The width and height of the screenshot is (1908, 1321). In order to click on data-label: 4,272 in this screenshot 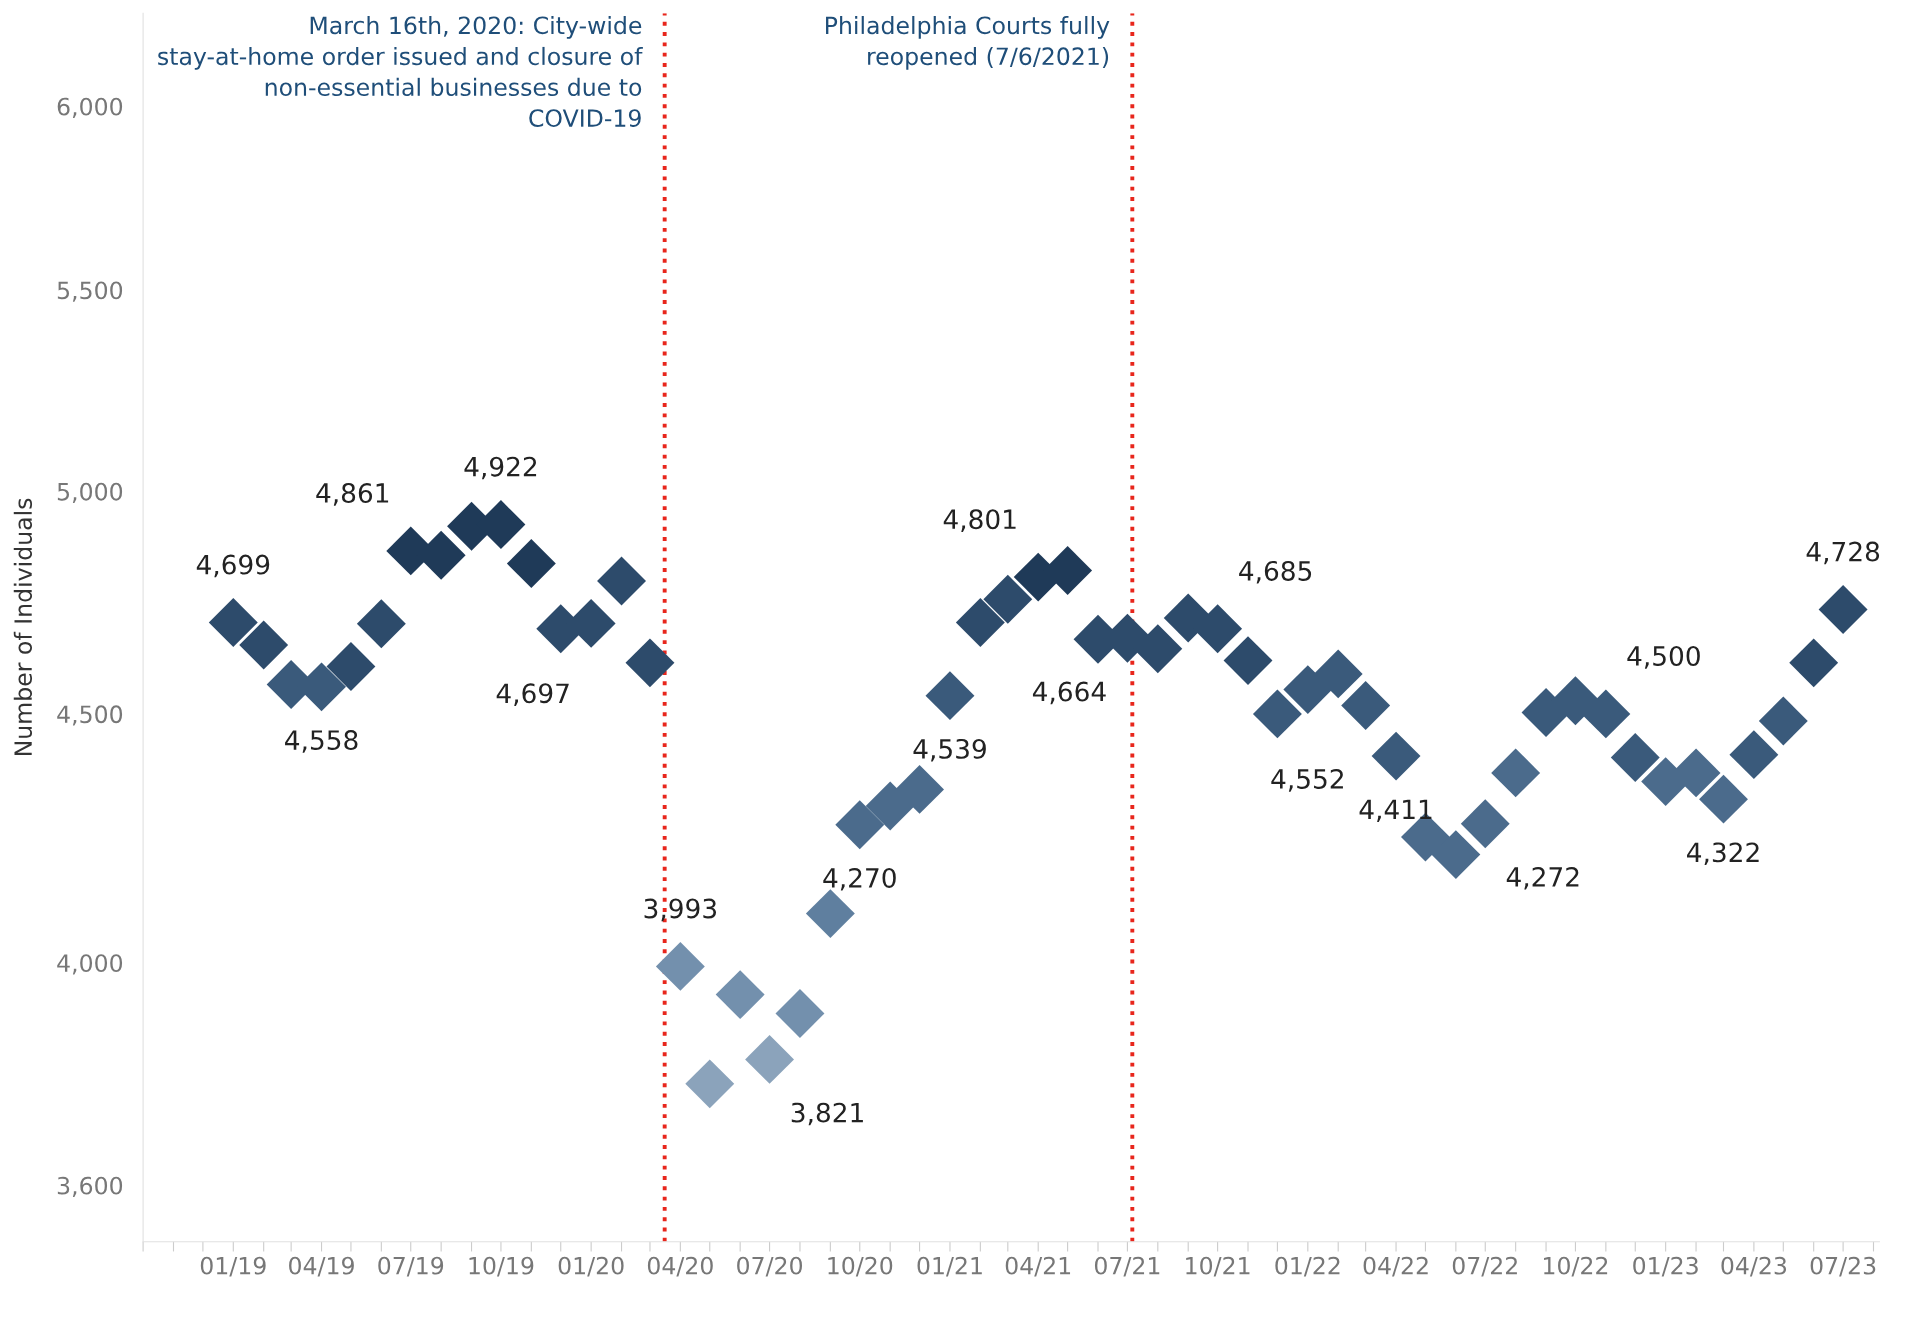, I will do `click(1542, 878)`.